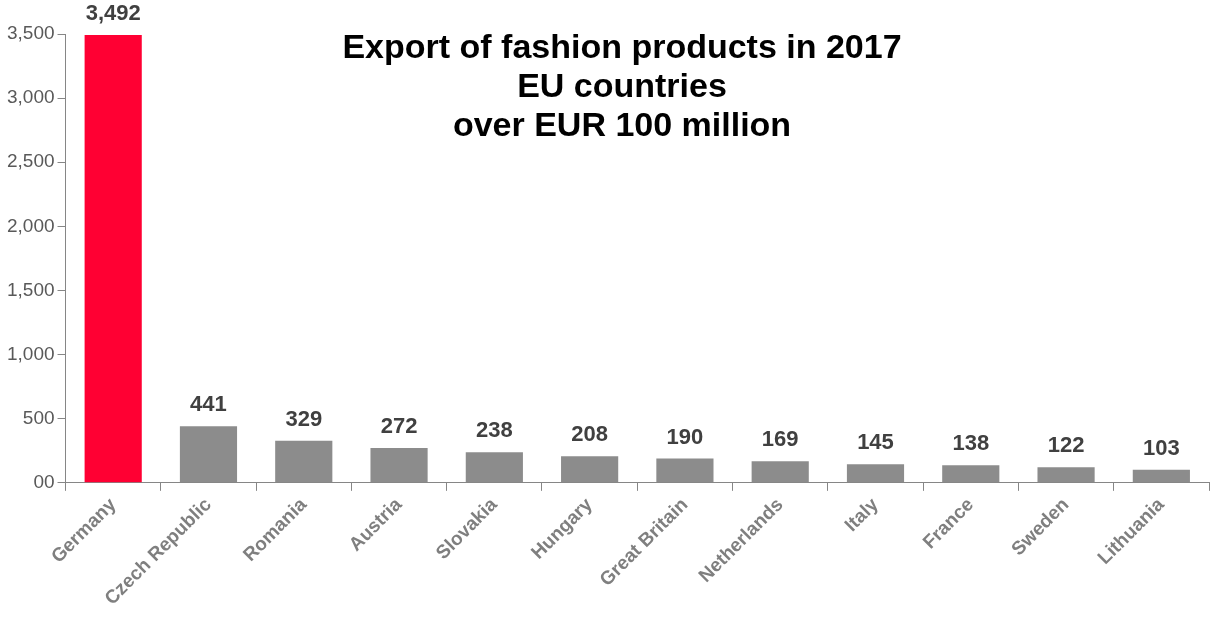 This screenshot has height=617, width=1227. What do you see at coordinates (875, 442) in the screenshot?
I see `data-label: 145` at bounding box center [875, 442].